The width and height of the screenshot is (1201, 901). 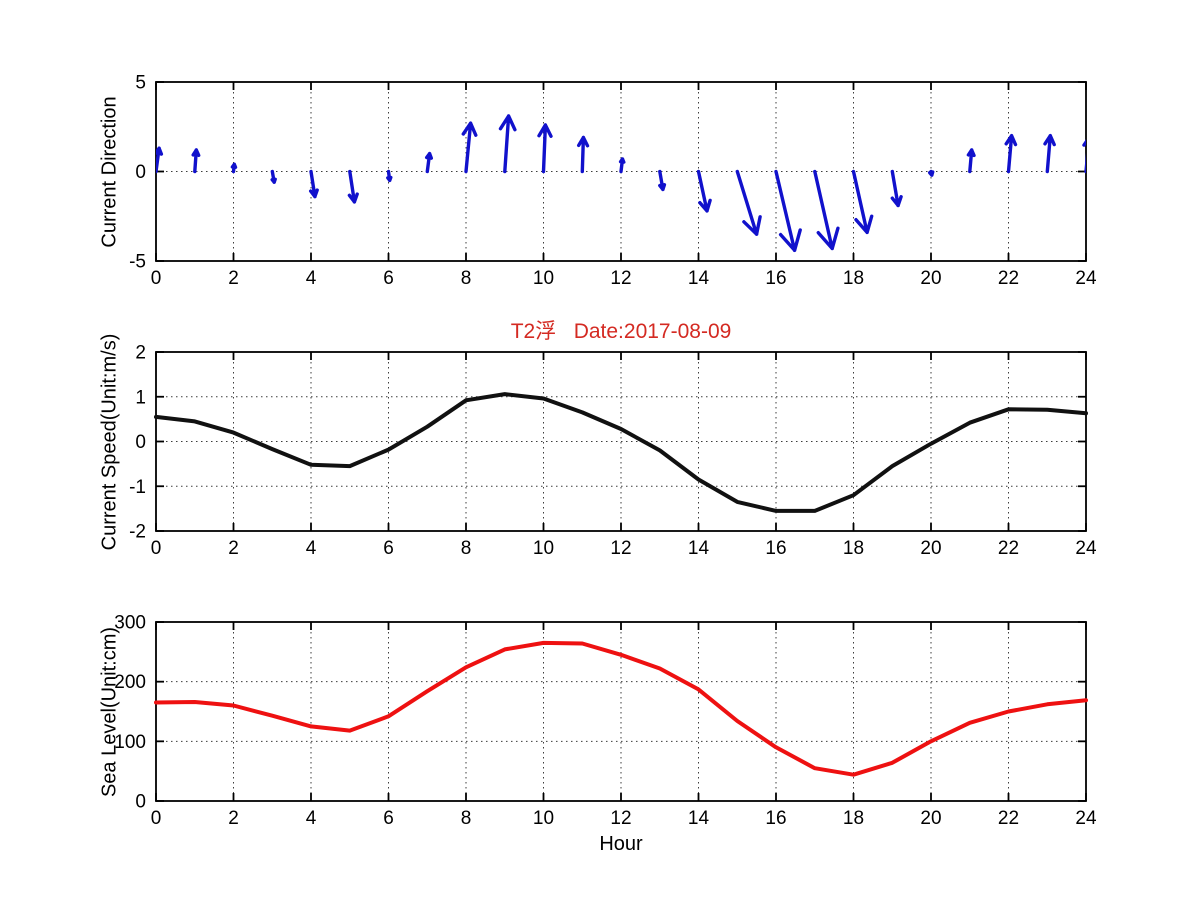 What do you see at coordinates (109, 172) in the screenshot?
I see `ylabel-current-direction: Current Direction` at bounding box center [109, 172].